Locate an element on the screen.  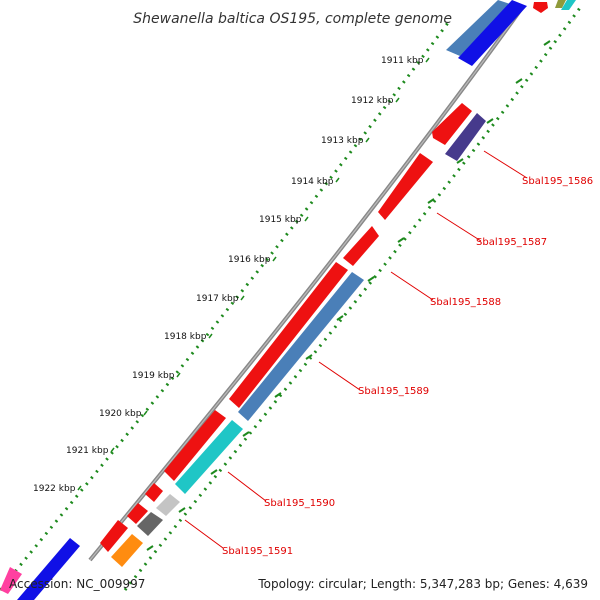
gene-red-1586-pair is located at coordinates (452, 124).